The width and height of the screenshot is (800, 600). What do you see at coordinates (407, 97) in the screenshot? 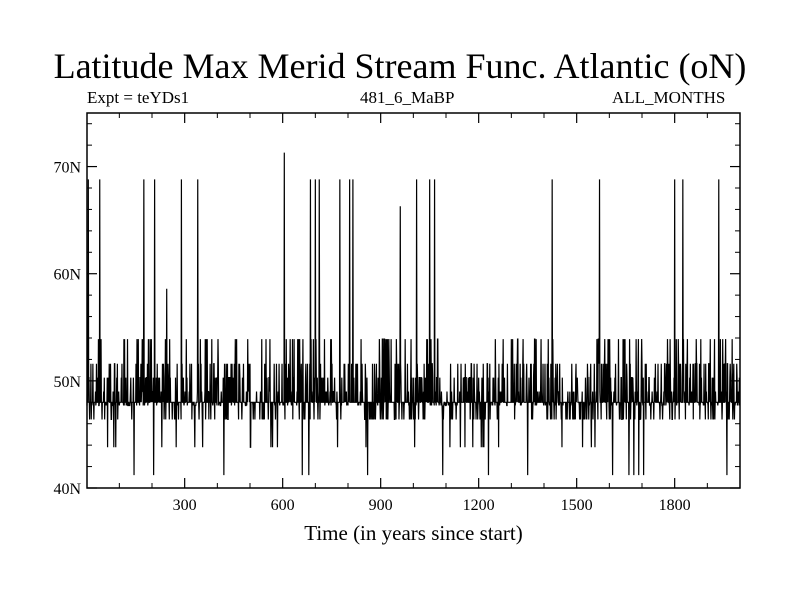
I see `case-label: 481_6_MaBP` at bounding box center [407, 97].